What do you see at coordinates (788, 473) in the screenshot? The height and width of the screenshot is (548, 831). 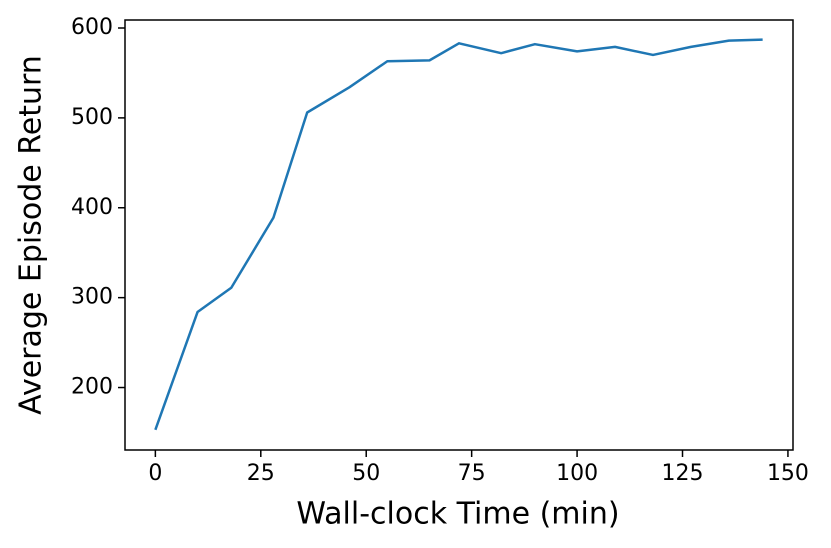 I see `x-tick-label: 150` at bounding box center [788, 473].